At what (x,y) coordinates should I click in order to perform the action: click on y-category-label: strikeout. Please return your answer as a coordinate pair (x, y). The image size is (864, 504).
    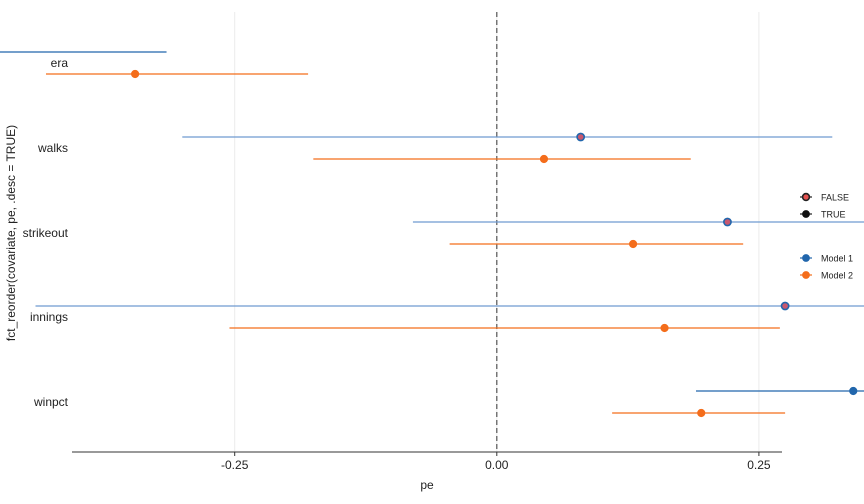
    Looking at the image, I should click on (46, 233).